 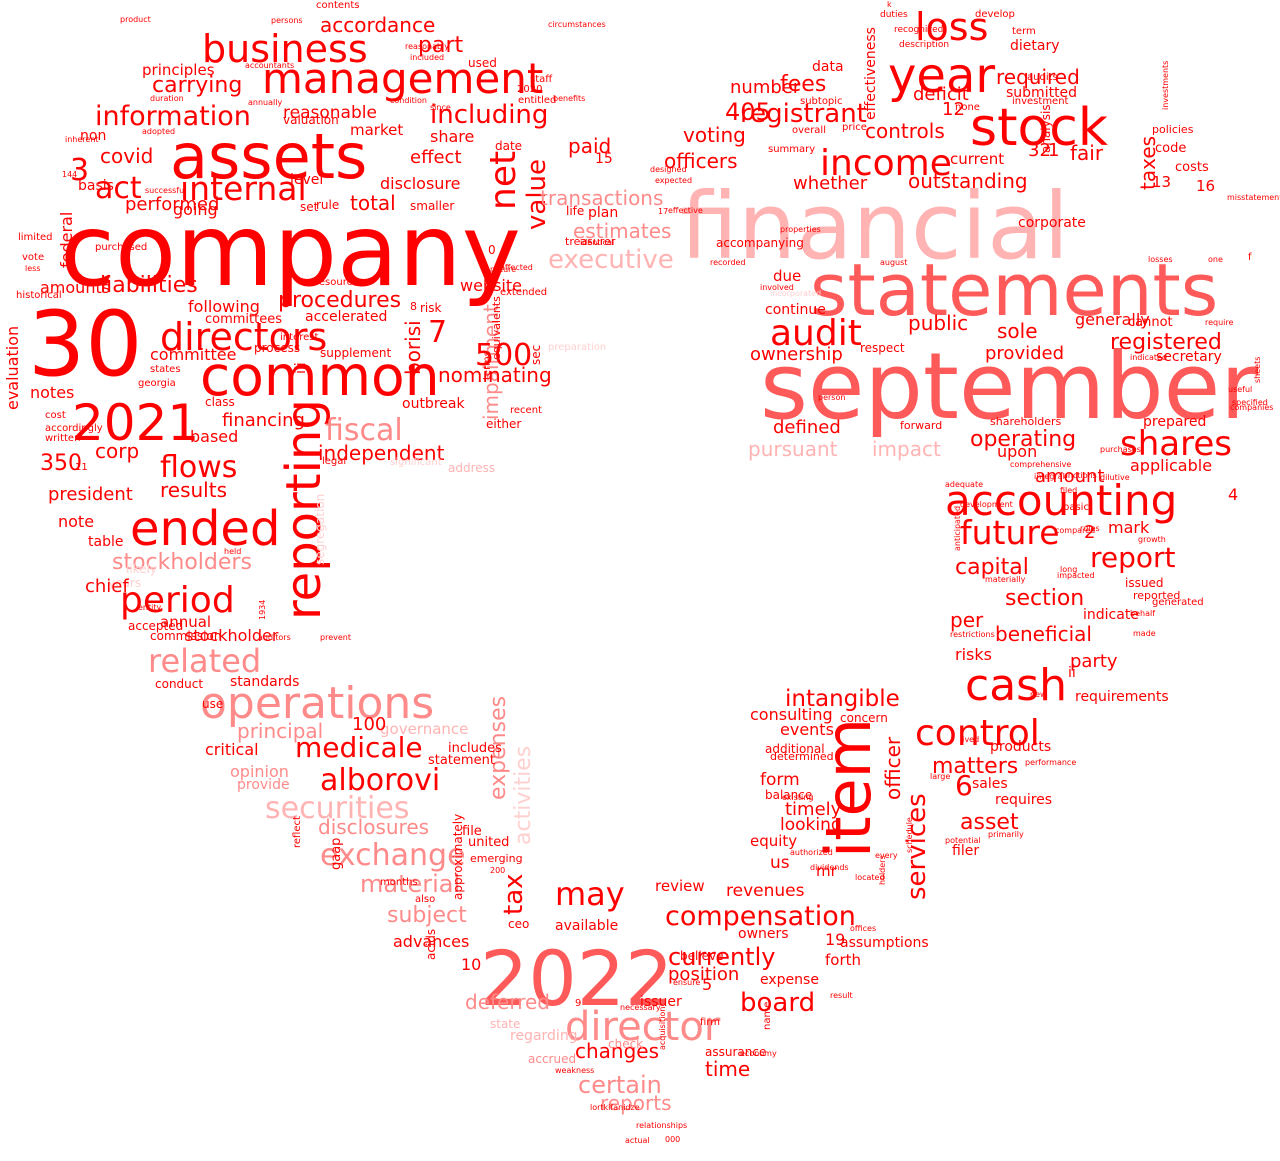 What do you see at coordinates (586, 926) in the screenshot?
I see `word-available: available` at bounding box center [586, 926].